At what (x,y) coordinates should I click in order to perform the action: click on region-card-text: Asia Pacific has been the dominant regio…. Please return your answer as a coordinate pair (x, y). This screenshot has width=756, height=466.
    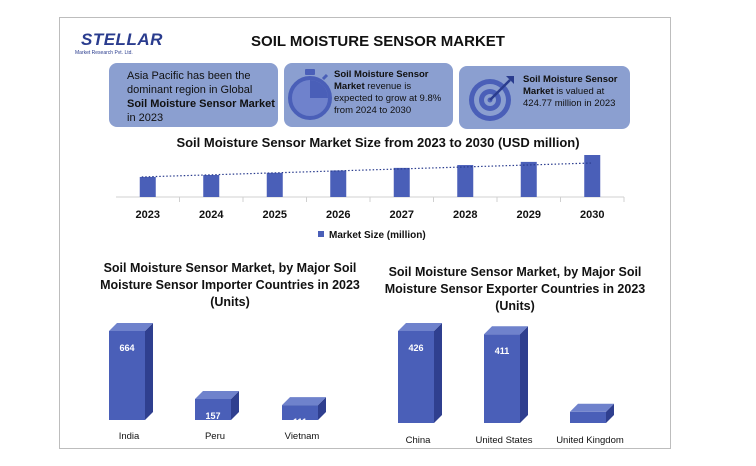
    Looking at the image, I should click on (201, 97).